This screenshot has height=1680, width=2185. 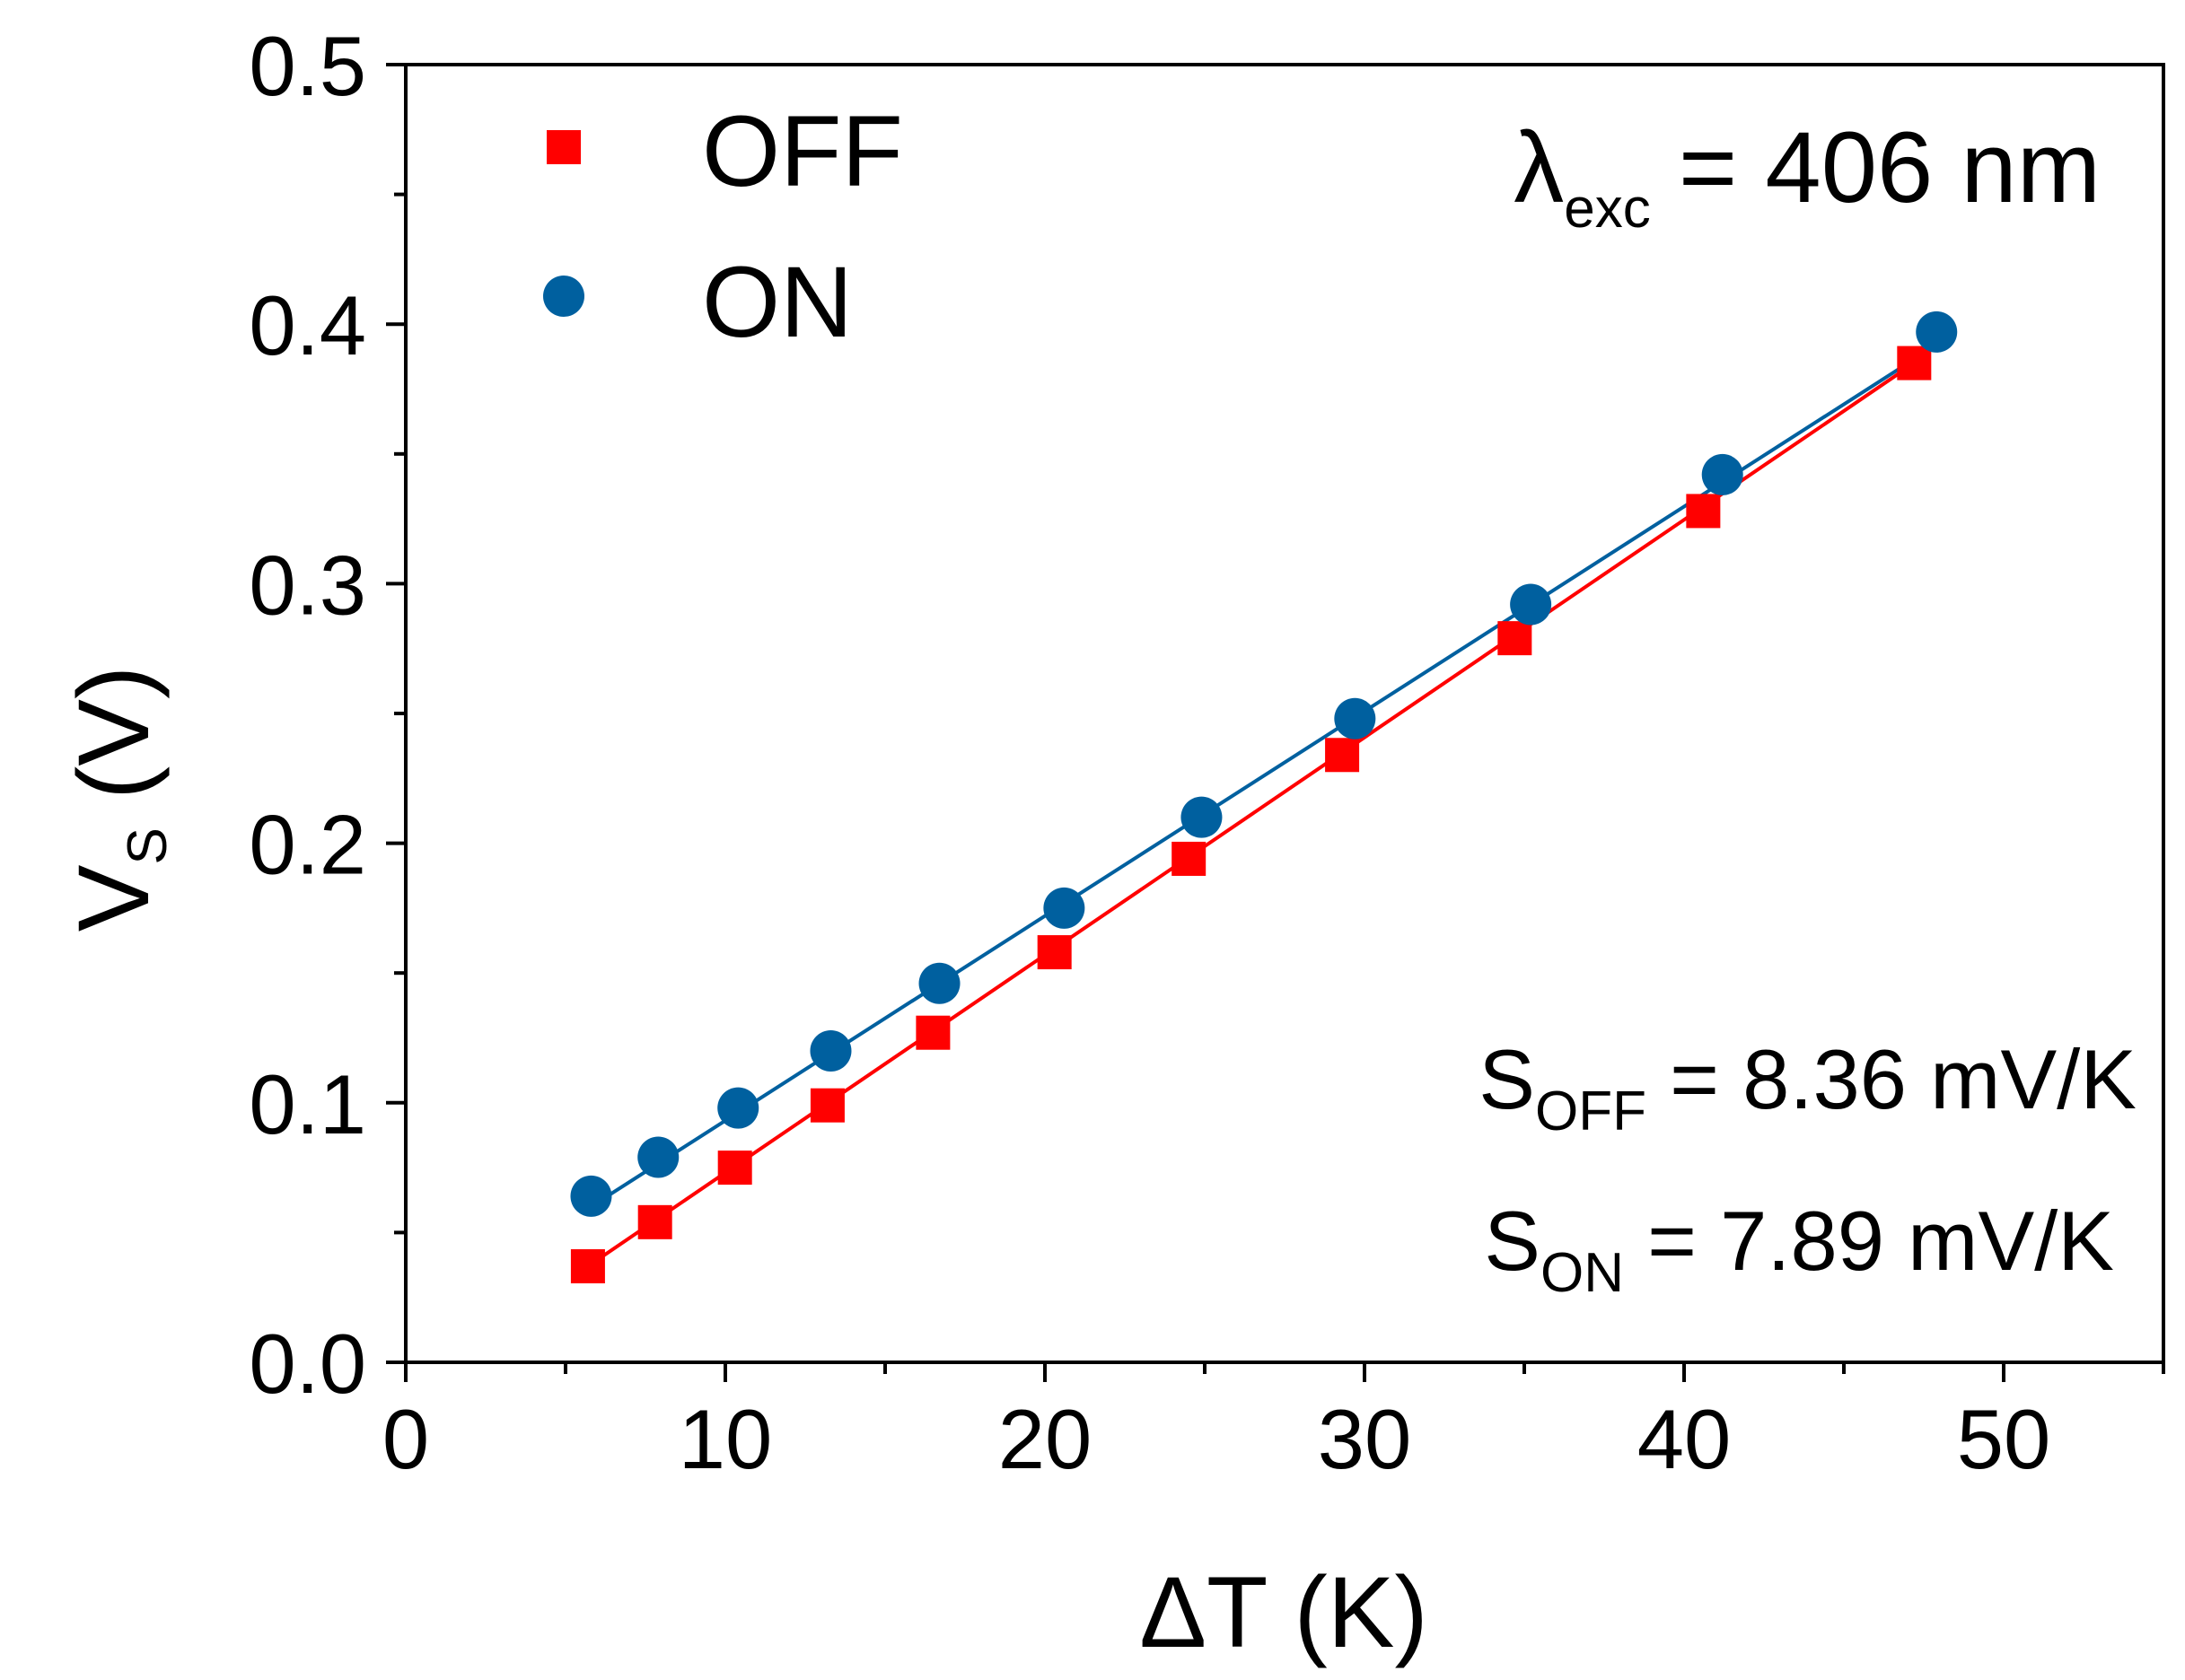 I want to click on x-axis-title: ΔT (K), so click(x=1283, y=1612).